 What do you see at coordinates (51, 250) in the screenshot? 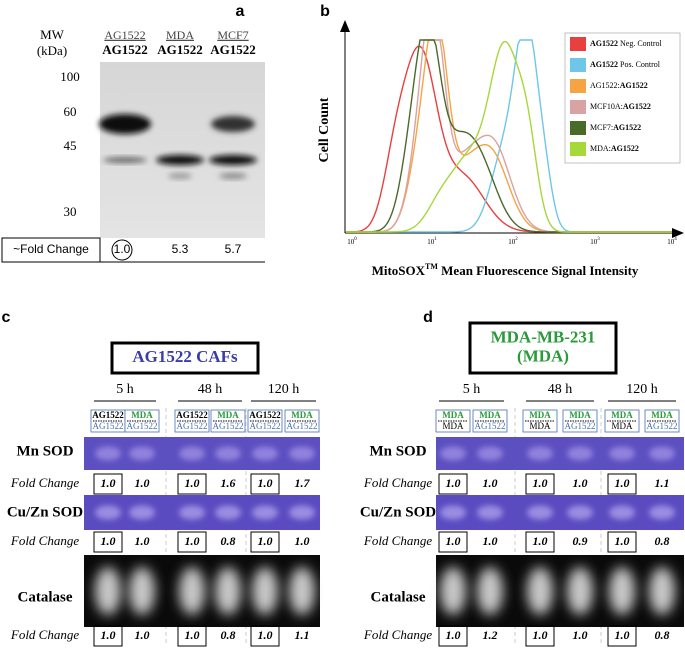
I see `fold-change-box` at bounding box center [51, 250].